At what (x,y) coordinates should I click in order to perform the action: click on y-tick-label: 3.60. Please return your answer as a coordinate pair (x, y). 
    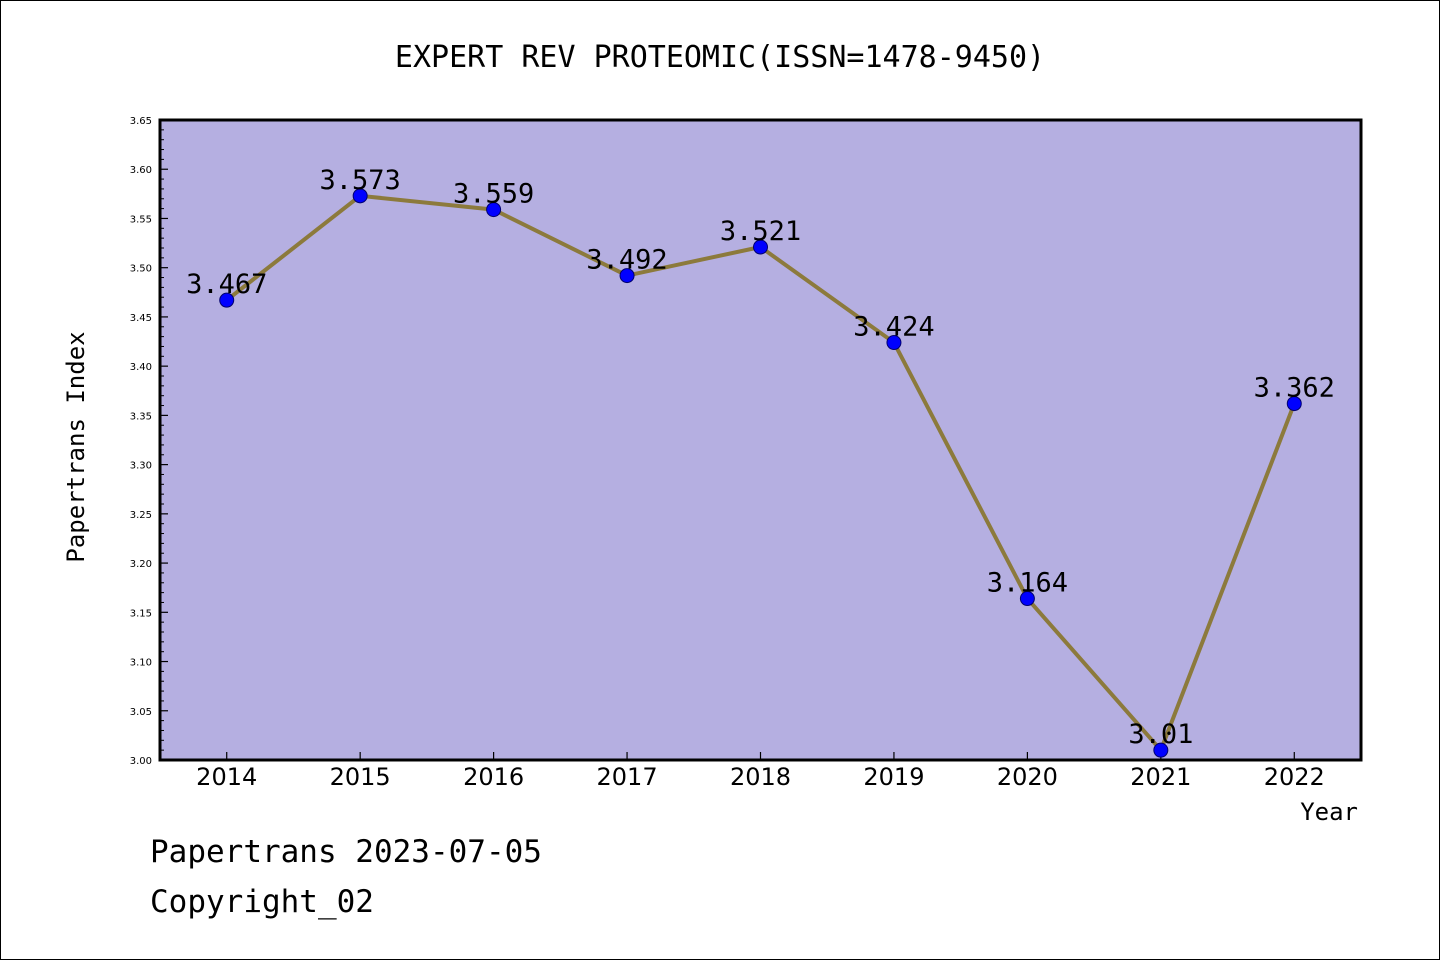
    Looking at the image, I should click on (141, 170).